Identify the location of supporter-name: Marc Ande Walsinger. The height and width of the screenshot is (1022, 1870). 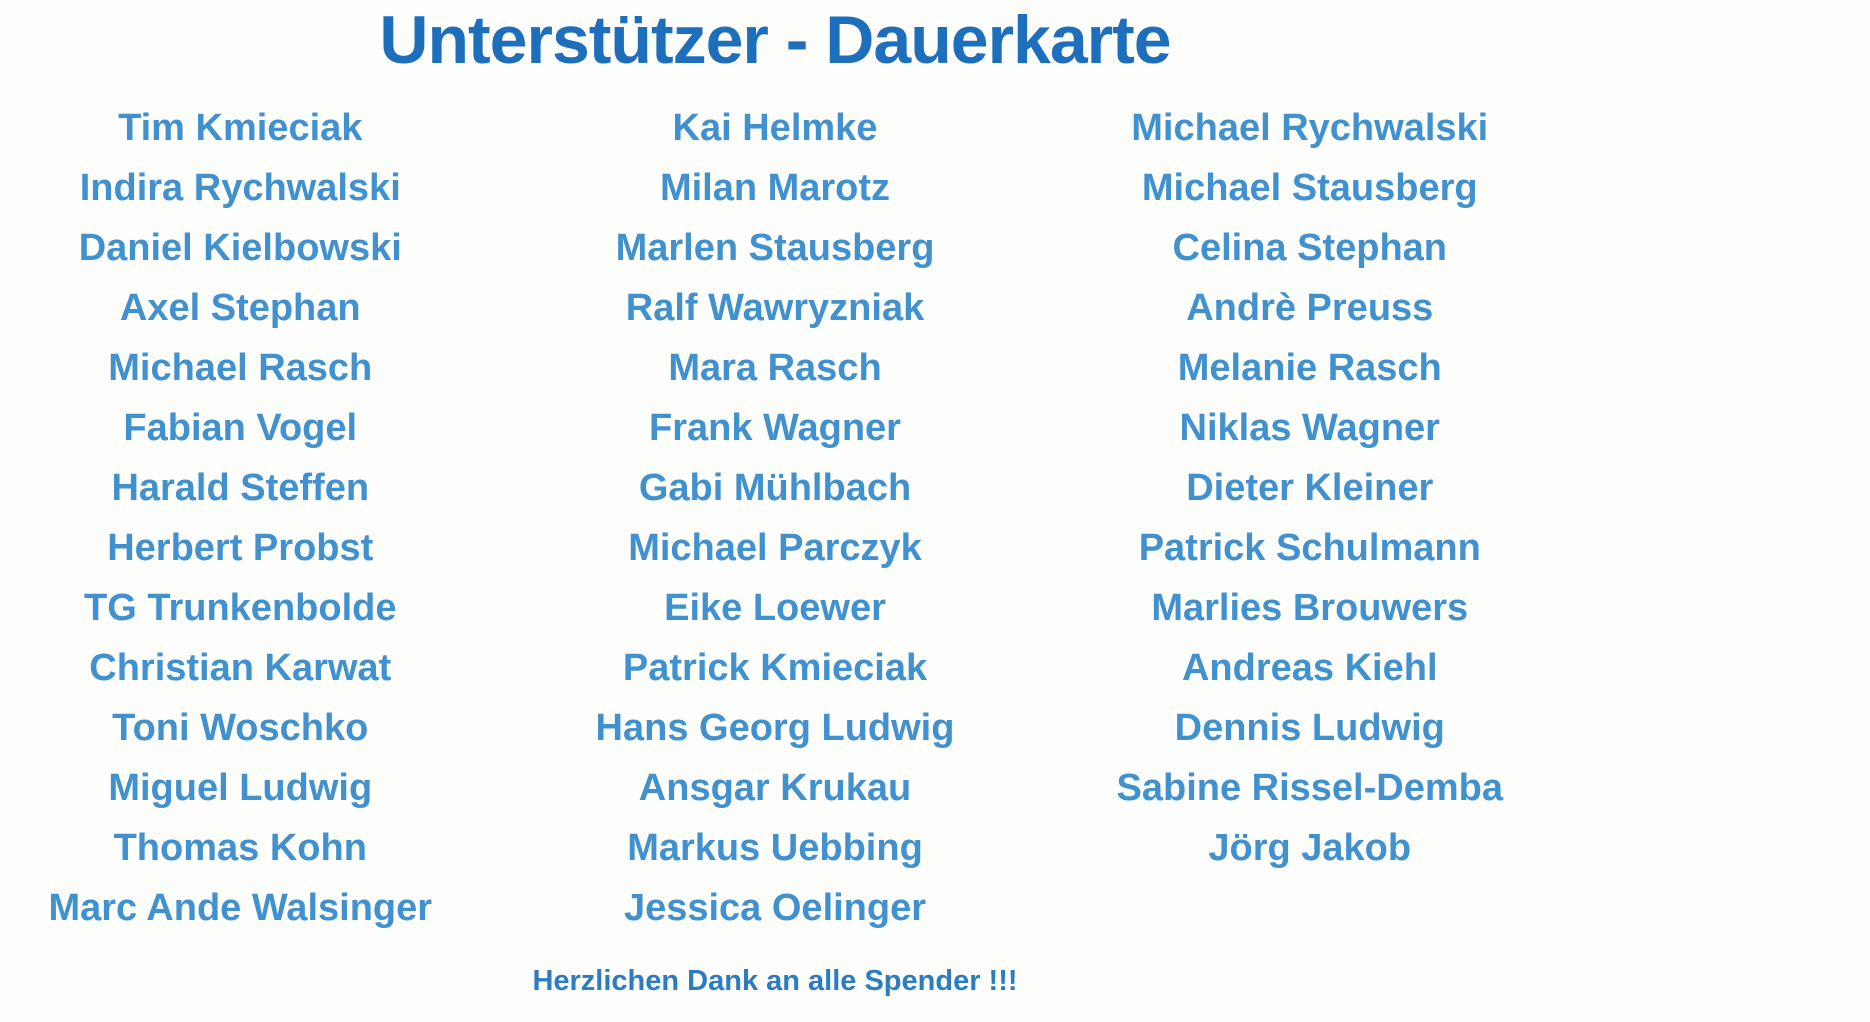
(240, 908).